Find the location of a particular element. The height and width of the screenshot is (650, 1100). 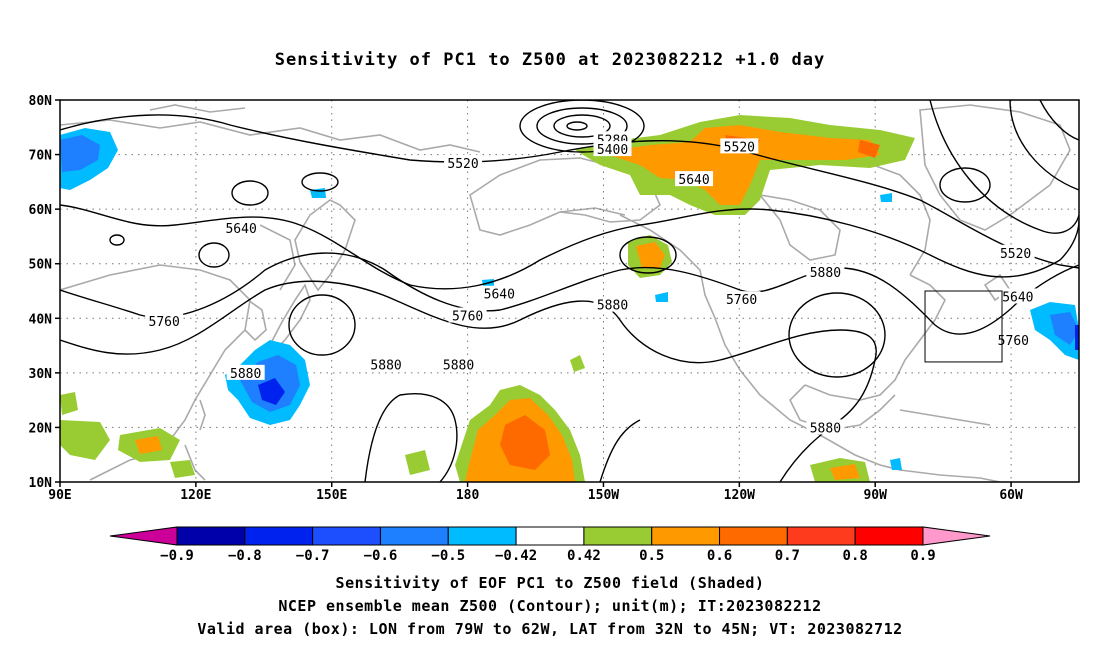

lat-tick-label: 20N is located at coordinates (41, 428).